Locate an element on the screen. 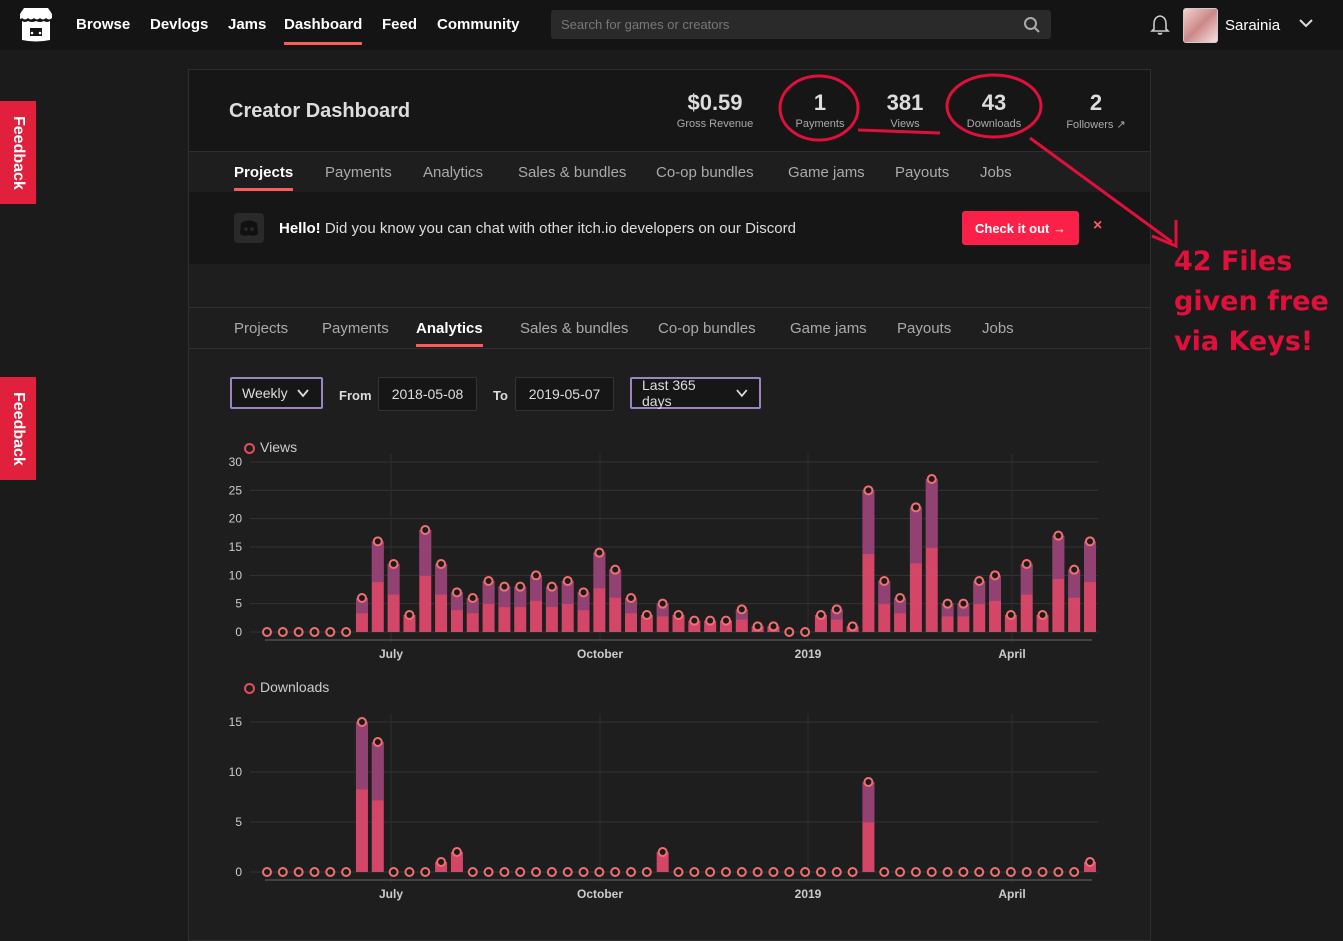 The width and height of the screenshot is (1343, 941). x-tick-label: July is located at coordinates (391, 654).